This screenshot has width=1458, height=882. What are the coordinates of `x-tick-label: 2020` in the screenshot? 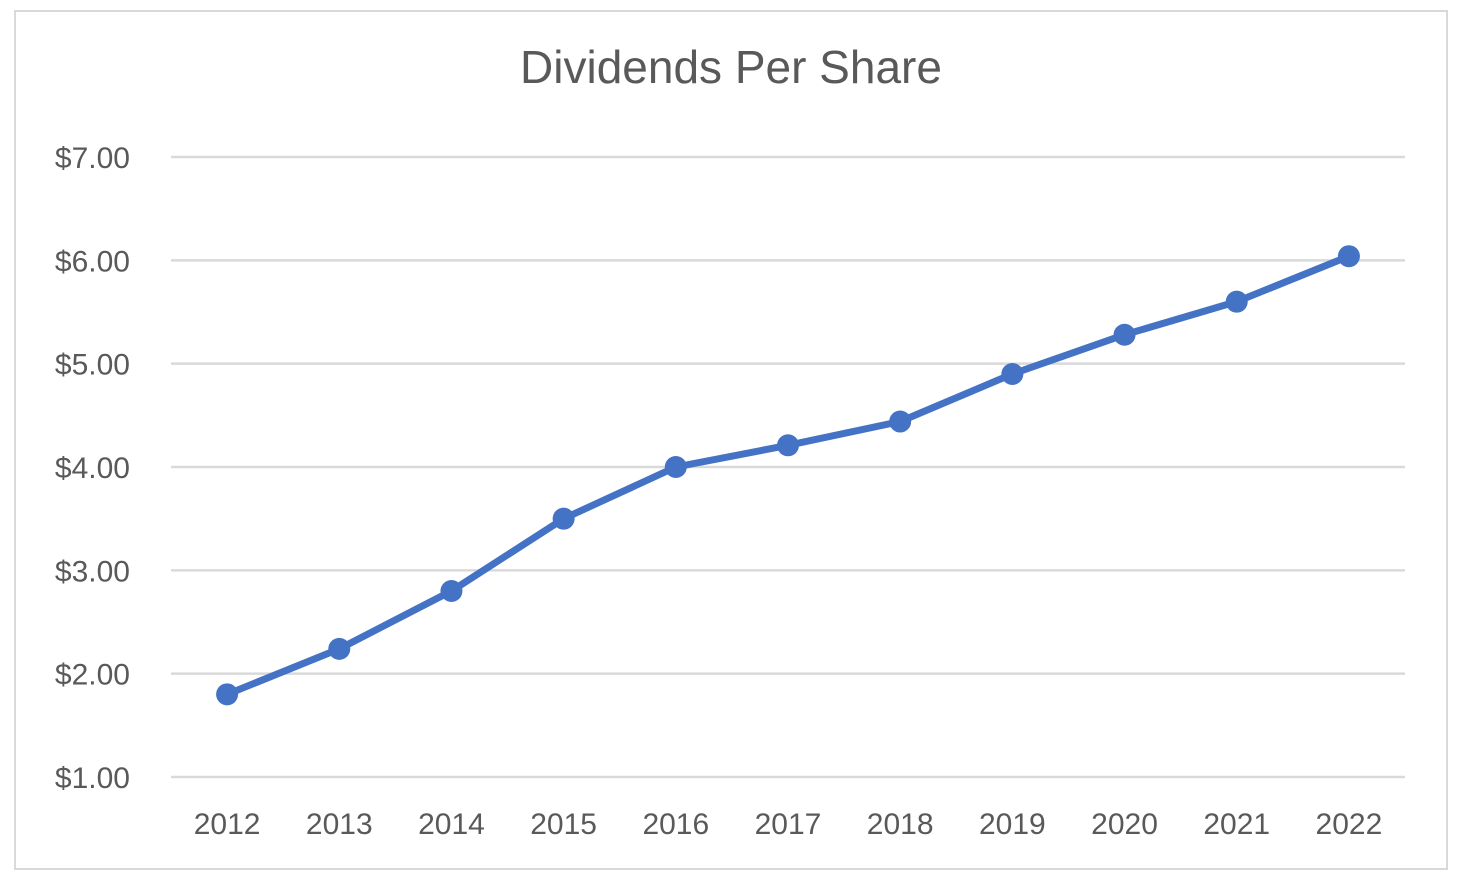 It's located at (1124, 824).